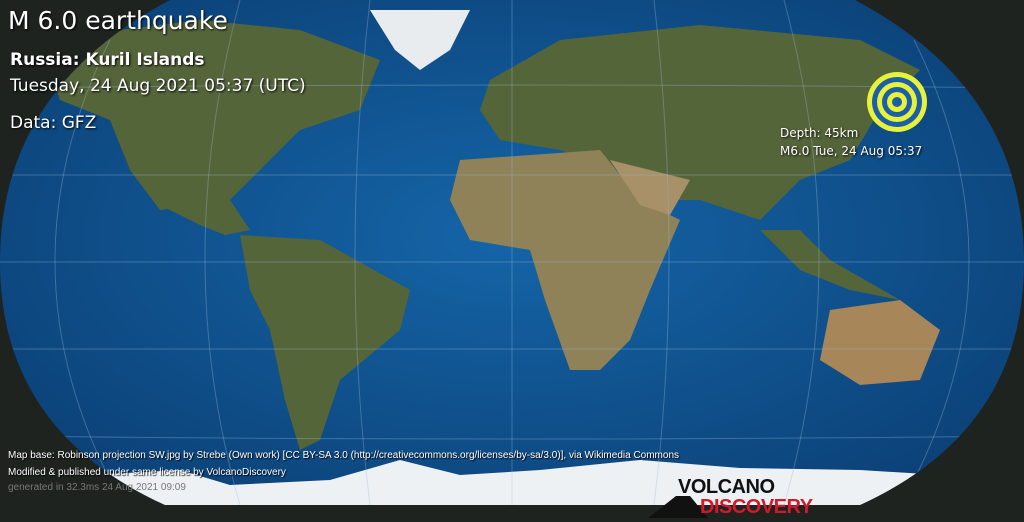 This screenshot has height=522, width=1024. I want to click on data-source: Data: GFZ, so click(53, 123).